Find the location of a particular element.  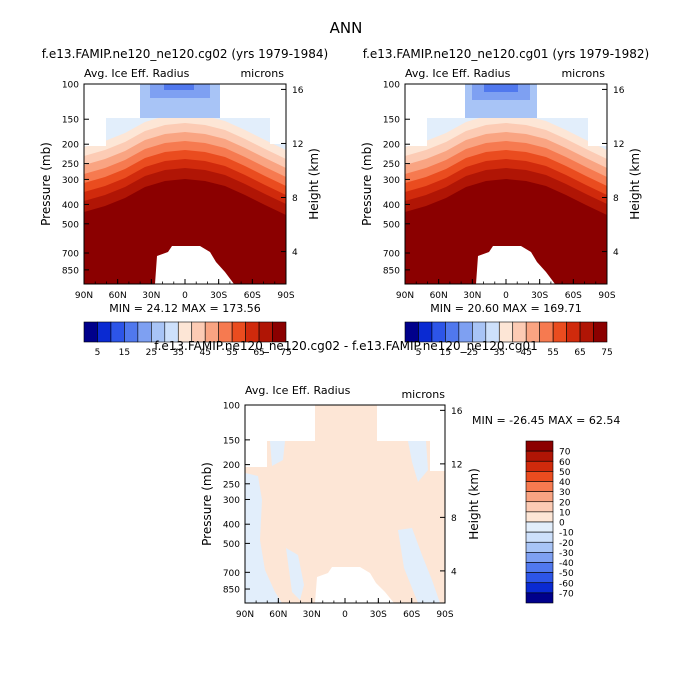

panel-1-colorbar: 5 15 25 35 45 55 65 75 is located at coordinates (187, 339).